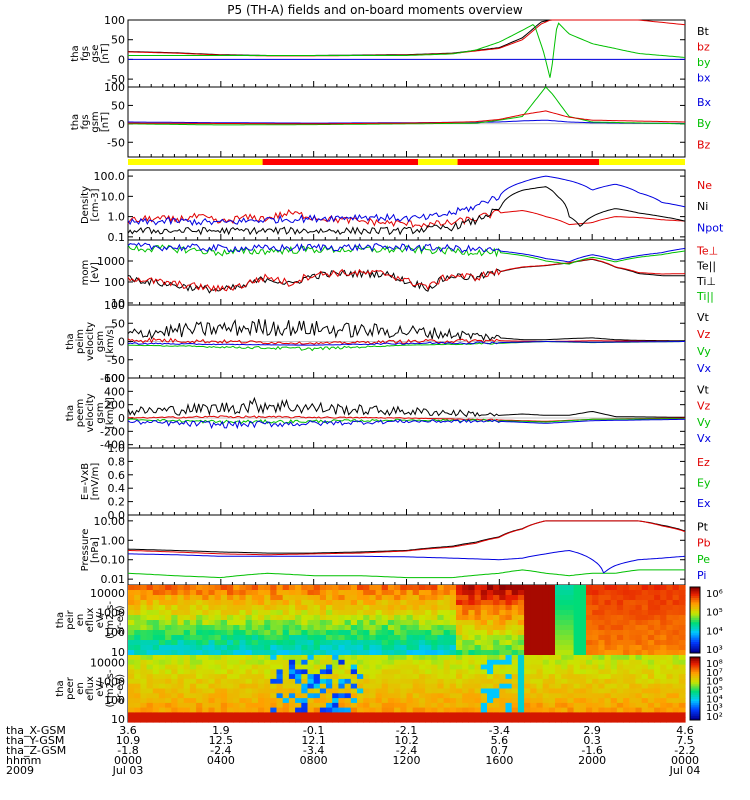 Image resolution: width=750 pixels, height=800 pixels. I want to click on y-axis-label: [cm-3], so click(95, 204).